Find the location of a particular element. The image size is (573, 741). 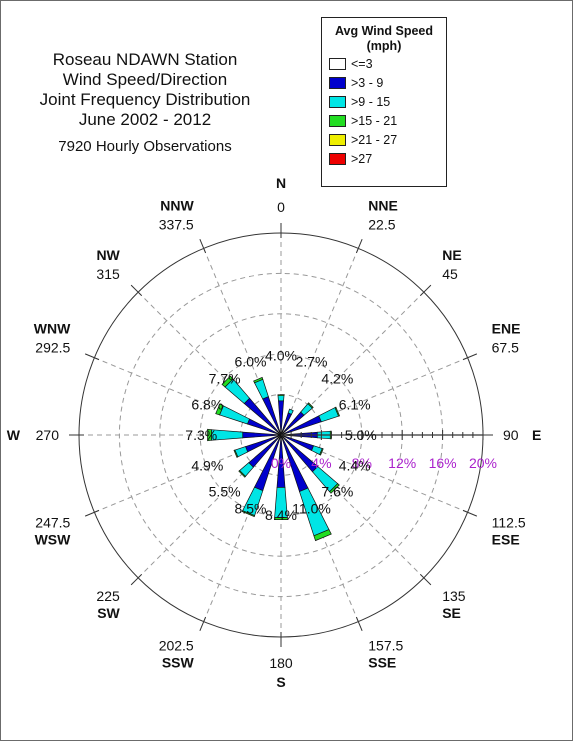

direction-degree-label: 180 is located at coordinates (281, 663).